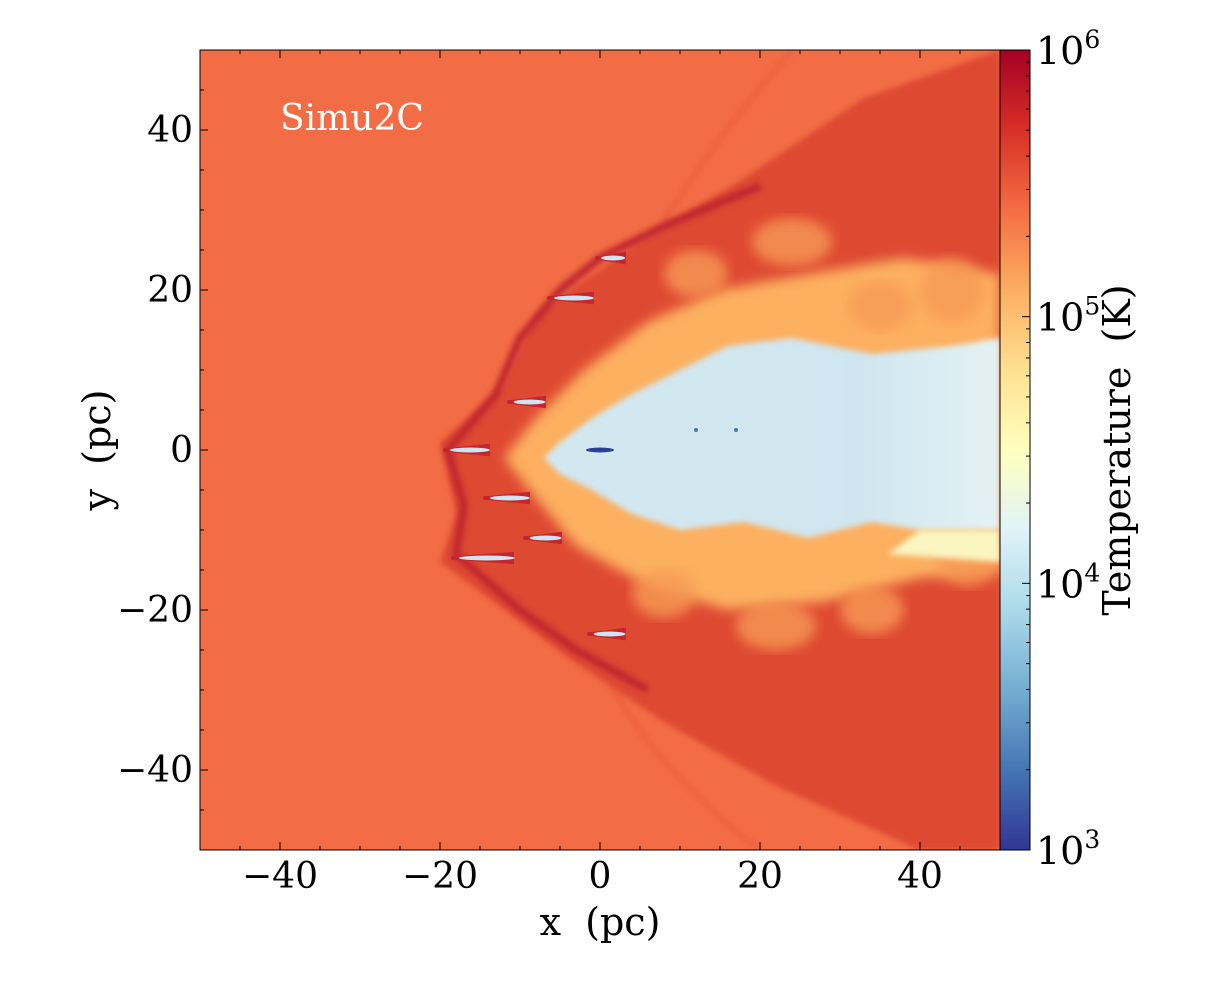  What do you see at coordinates (1068, 316) in the screenshot?
I see `colorbar-tick-label: 10⁵` at bounding box center [1068, 316].